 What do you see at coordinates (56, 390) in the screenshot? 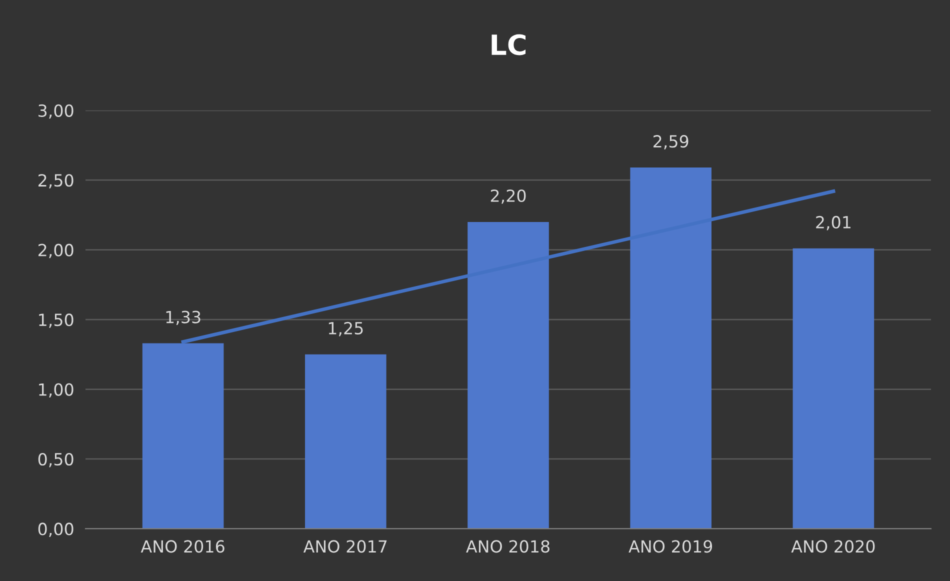
I see `y-tick-label: 1,00` at bounding box center [56, 390].